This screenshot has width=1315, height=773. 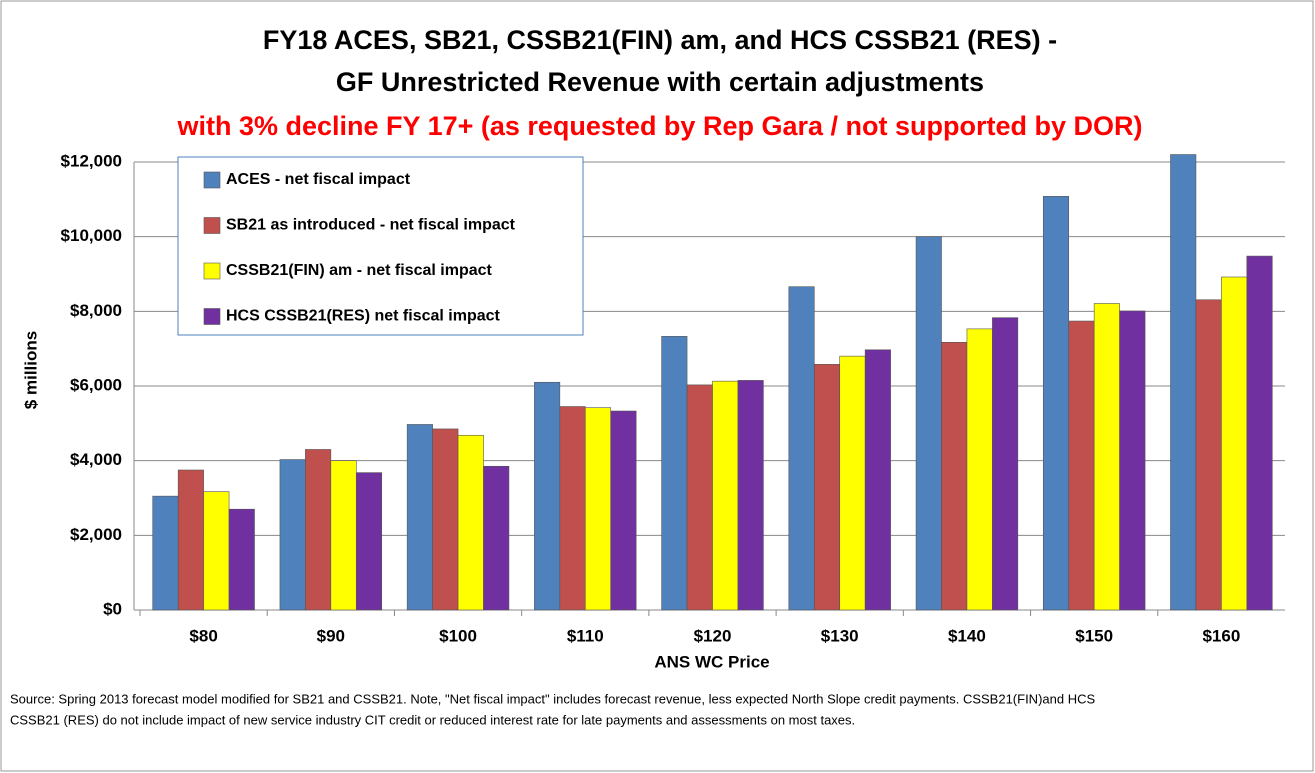 I want to click on legend-box, so click(x=380, y=246).